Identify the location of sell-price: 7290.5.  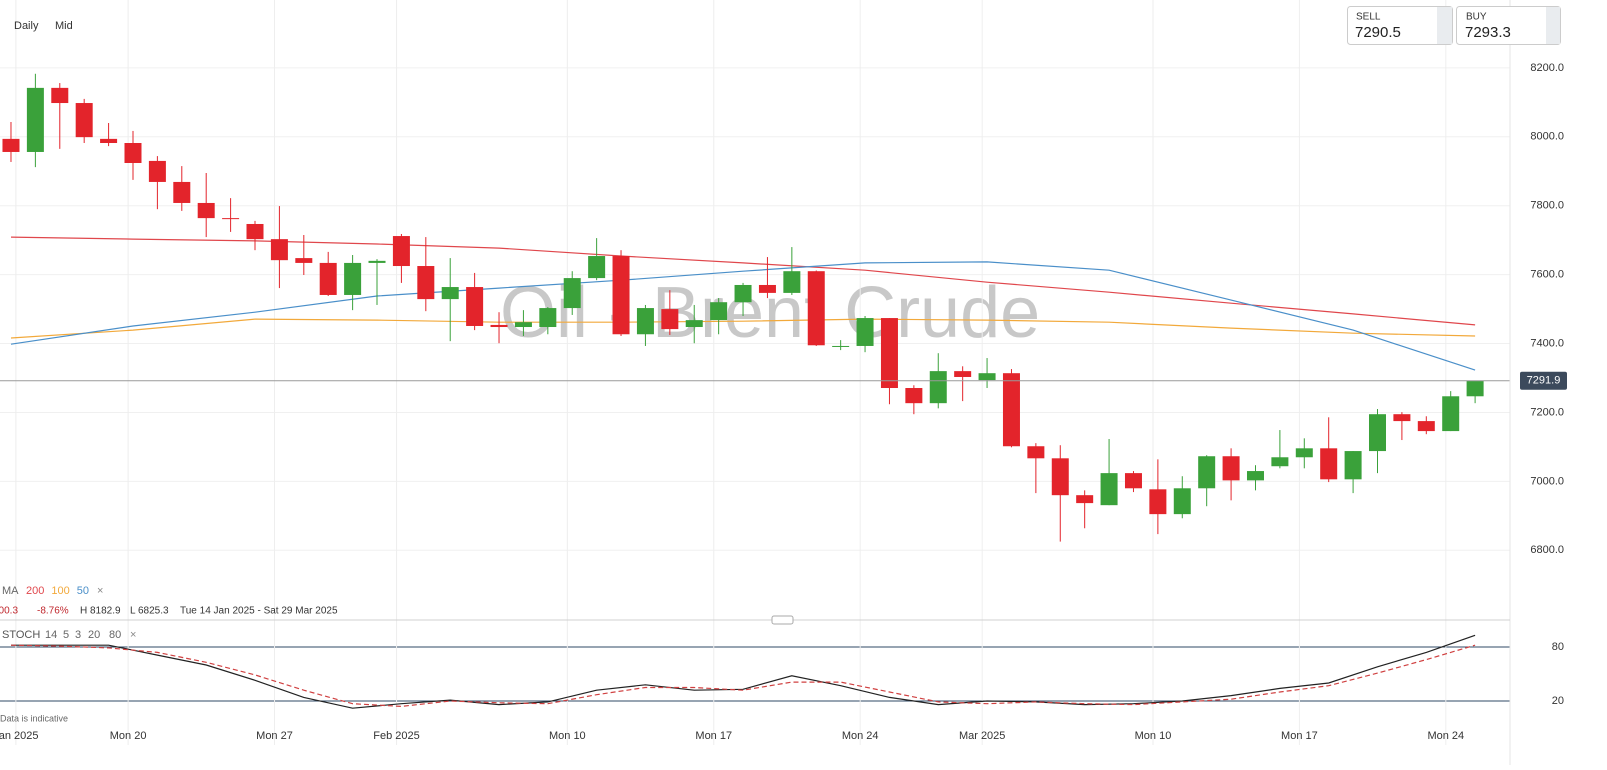
(1378, 32).